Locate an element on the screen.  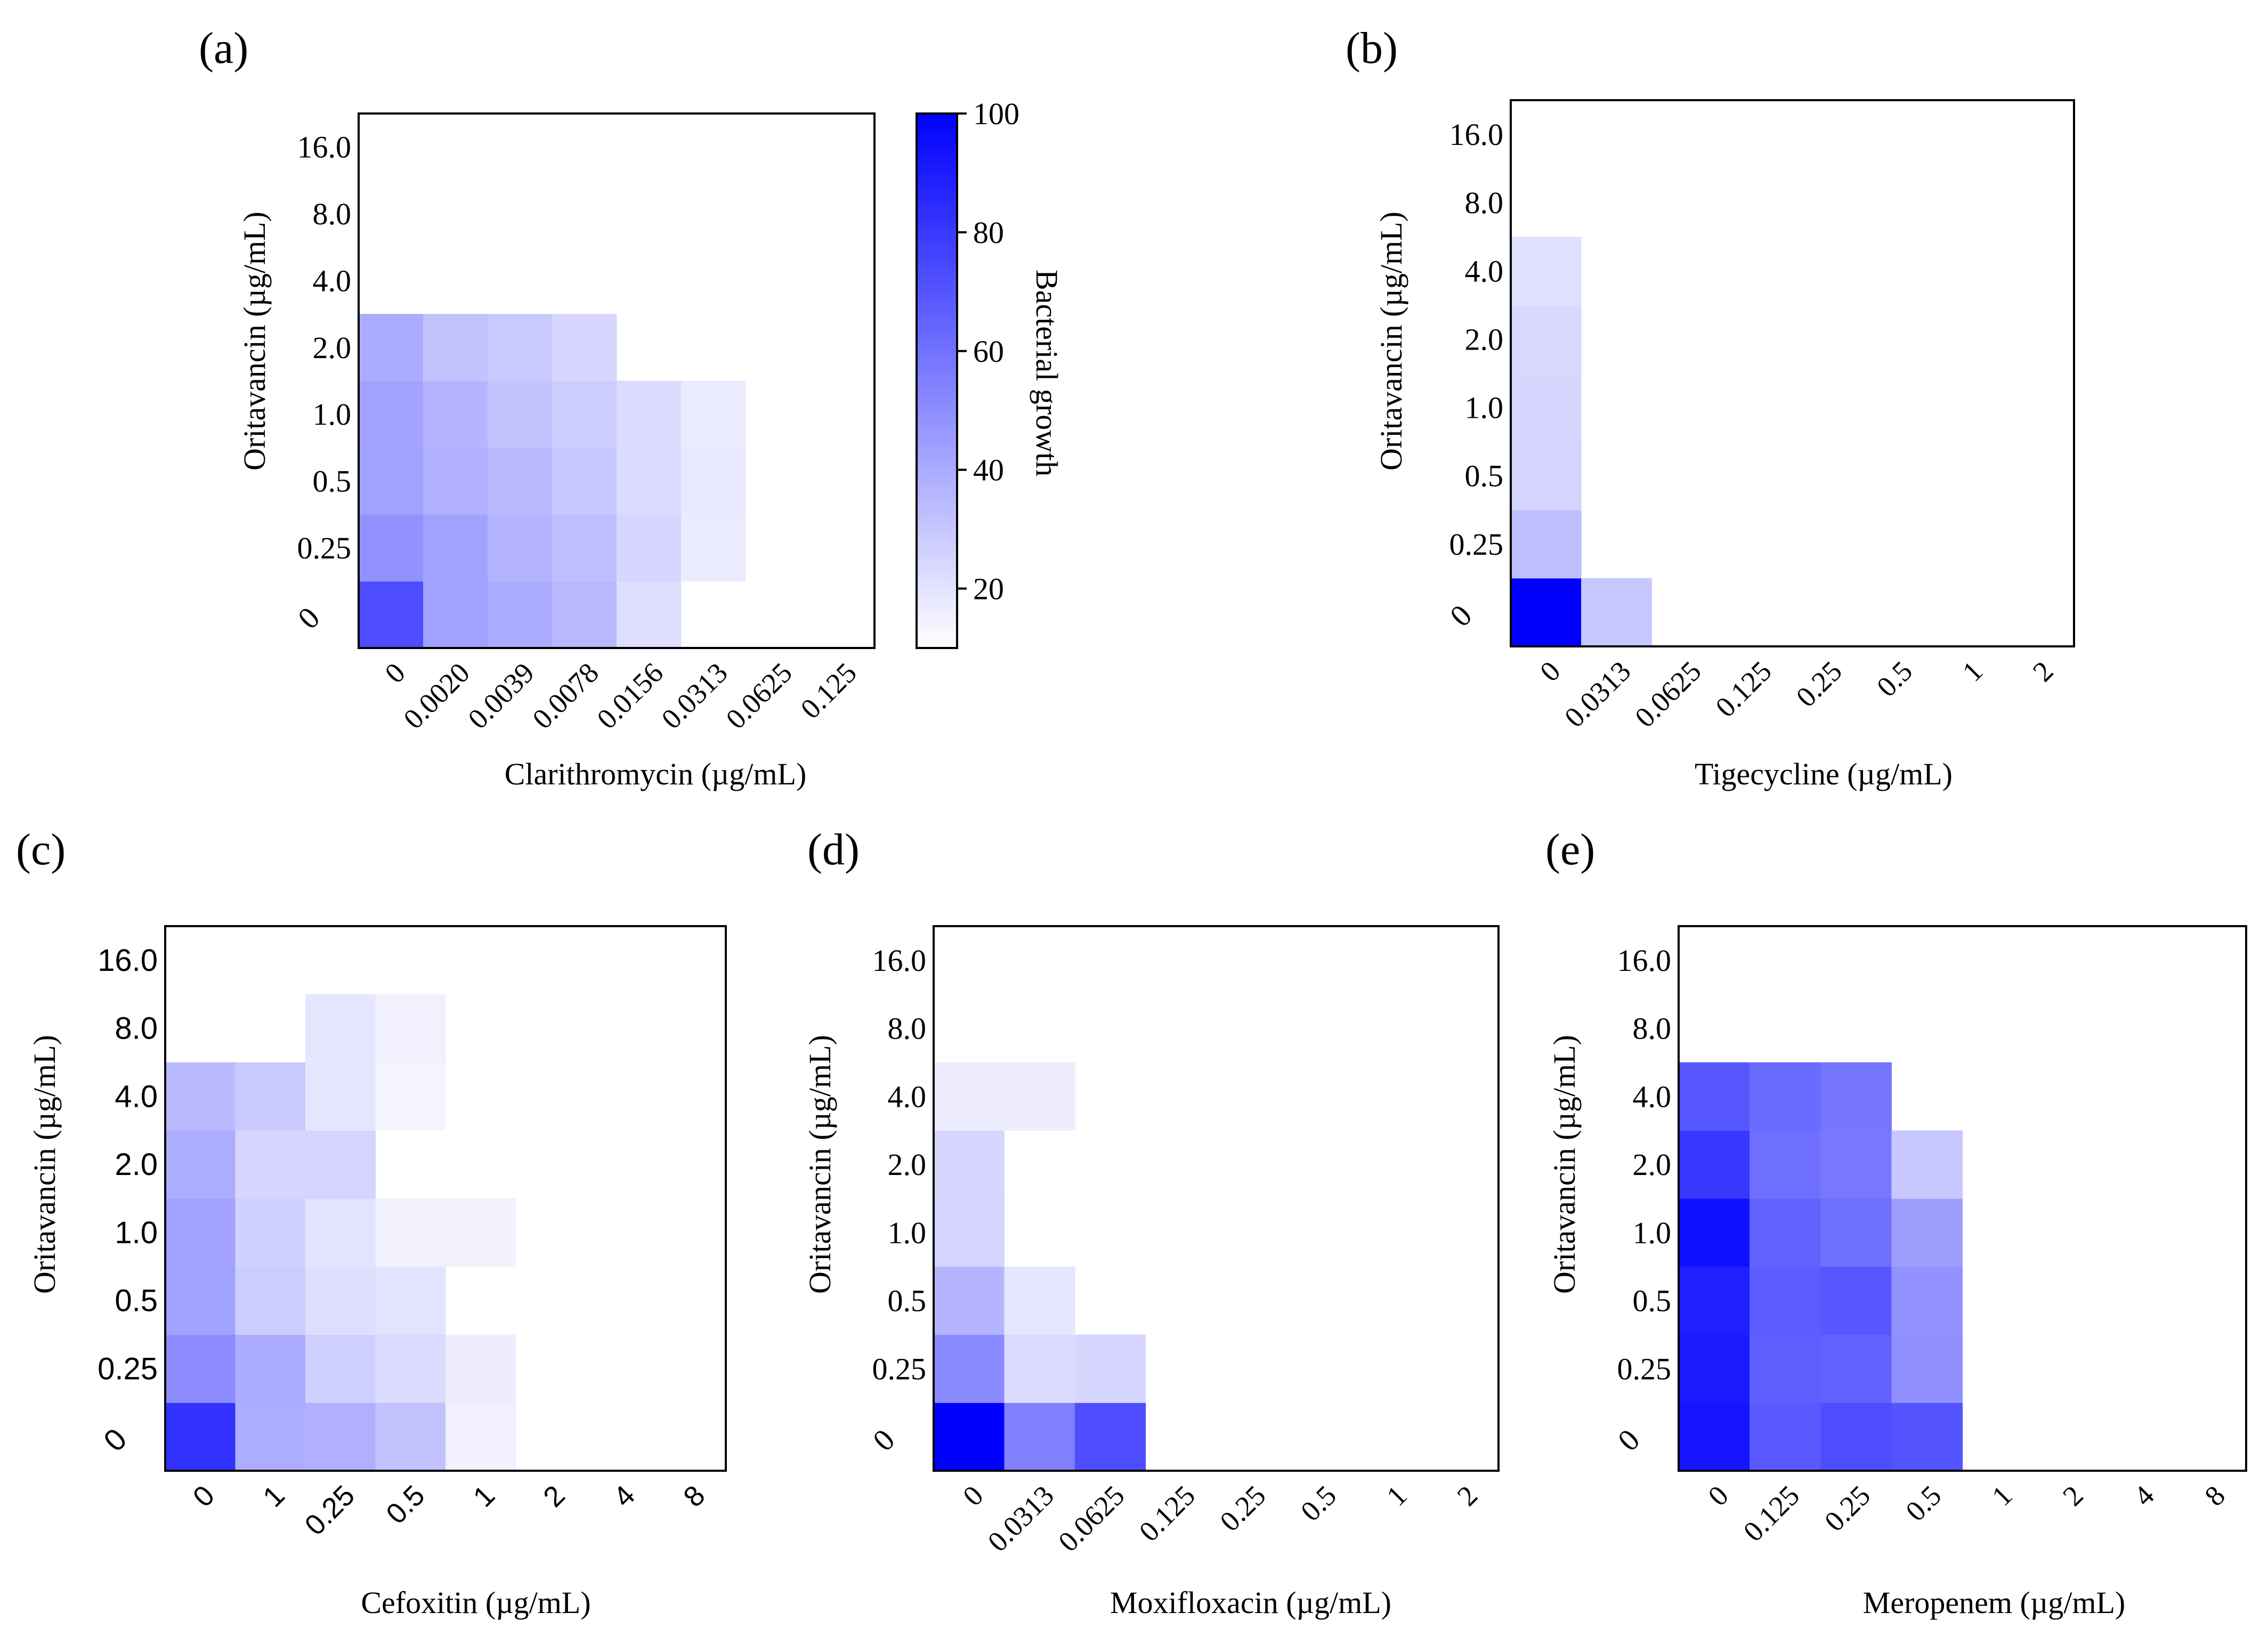
panel-b-y-label: Oritavancin (µg/mL) is located at coordinates (1391, 341).